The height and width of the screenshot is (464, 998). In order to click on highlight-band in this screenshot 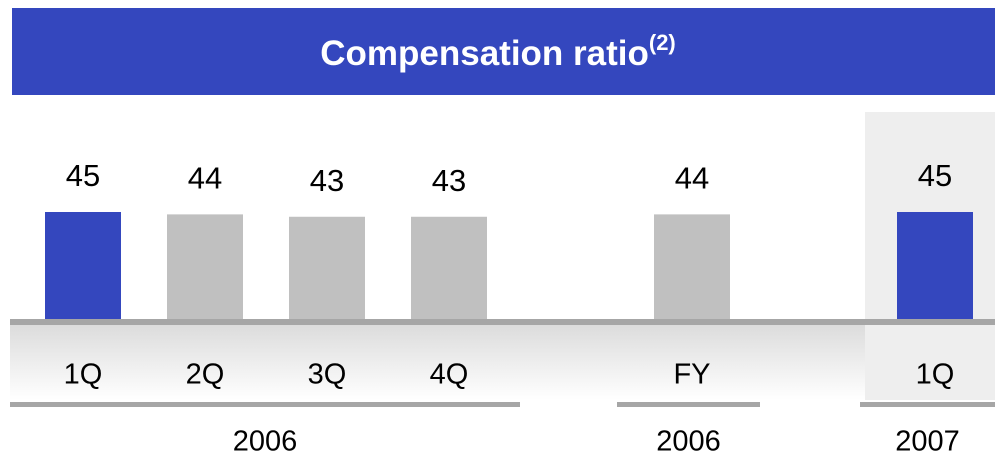, I will do `click(930, 362)`.